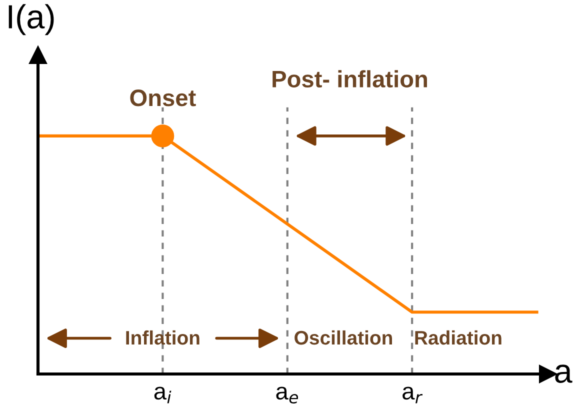 Image resolution: width=578 pixels, height=412 pixels. I want to click on annotation: Oscillation, so click(343, 337).